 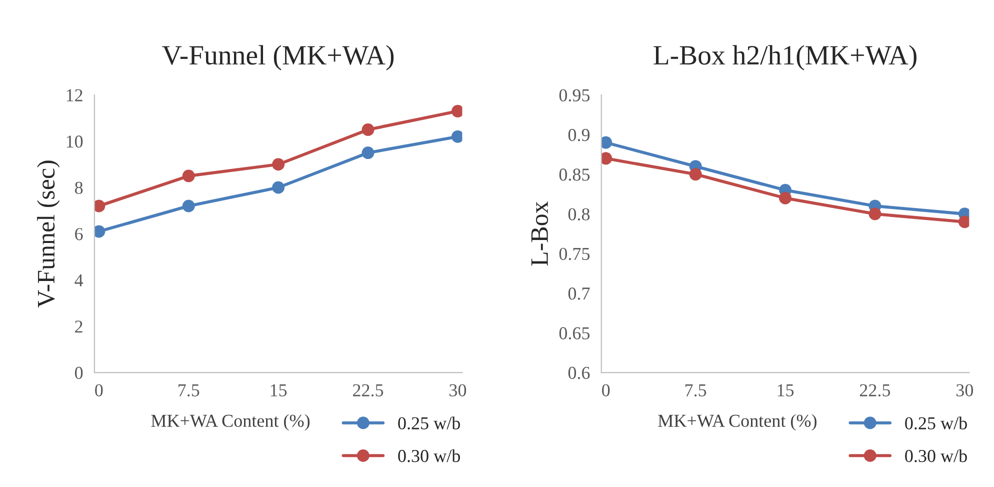 What do you see at coordinates (574, 174) in the screenshot?
I see `y-tick-label: 0.85` at bounding box center [574, 174].